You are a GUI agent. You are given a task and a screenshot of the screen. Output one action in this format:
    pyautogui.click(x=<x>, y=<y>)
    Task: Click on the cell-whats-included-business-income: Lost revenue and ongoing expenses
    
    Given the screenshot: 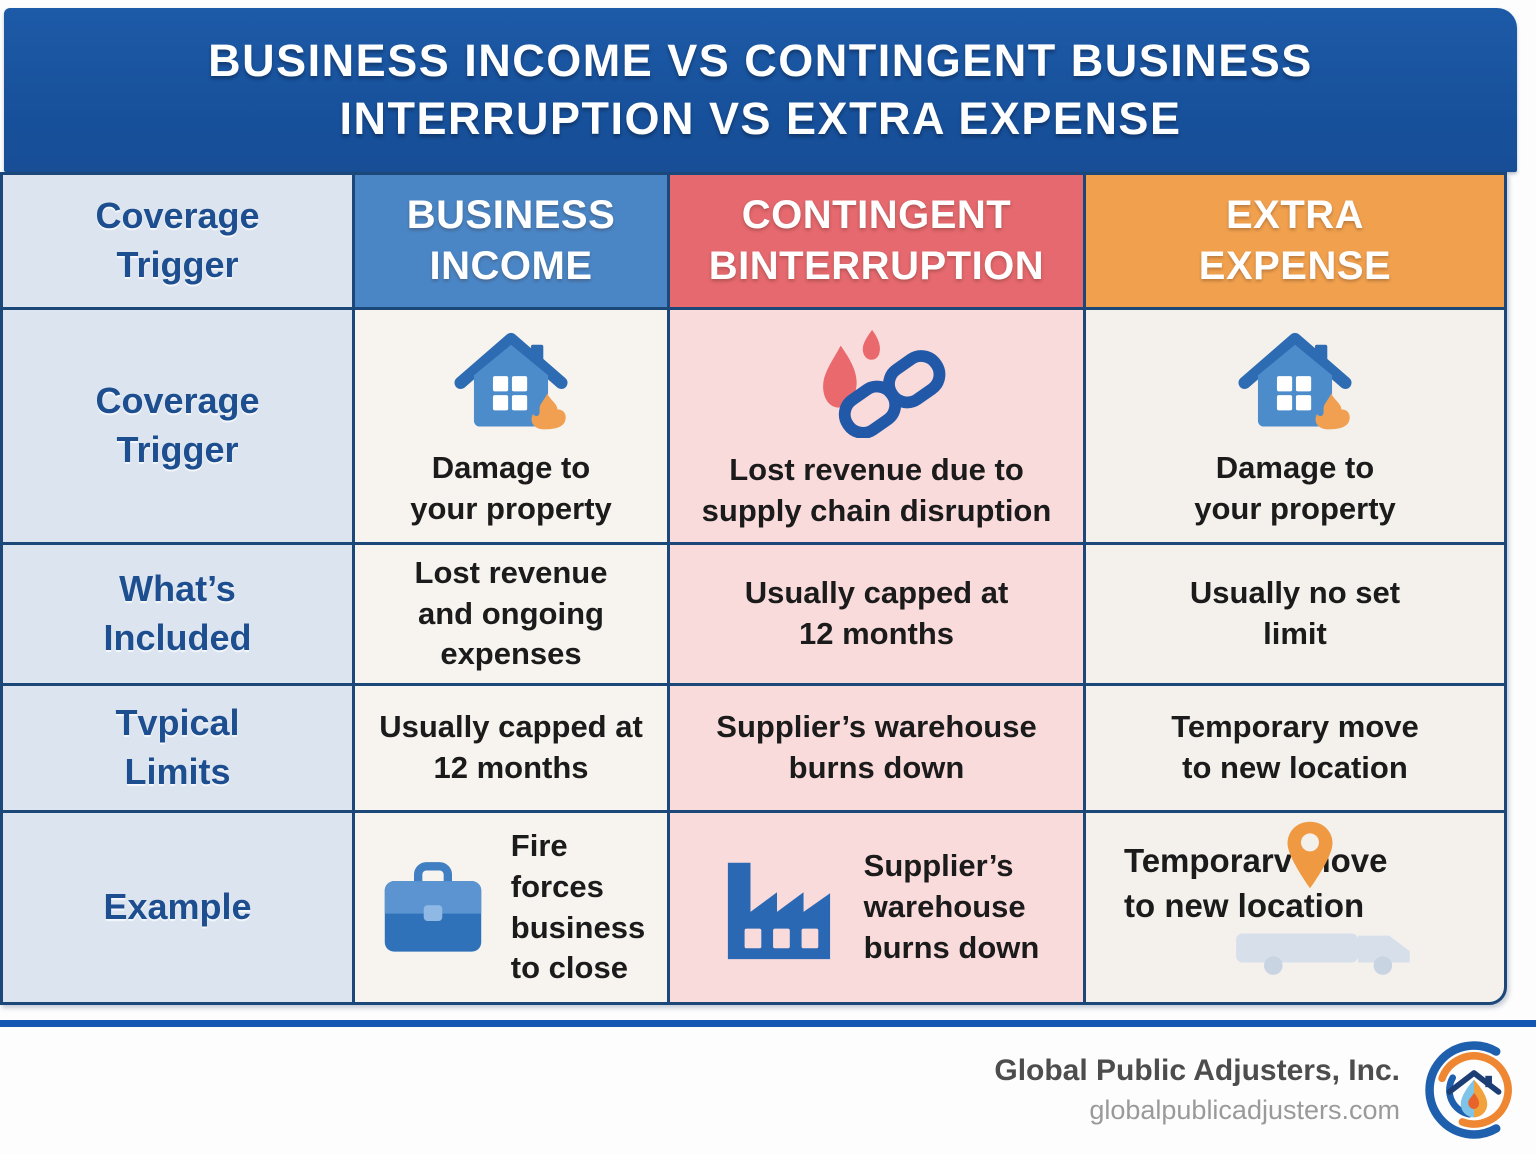 What is the action you would take?
    pyautogui.click(x=511, y=614)
    